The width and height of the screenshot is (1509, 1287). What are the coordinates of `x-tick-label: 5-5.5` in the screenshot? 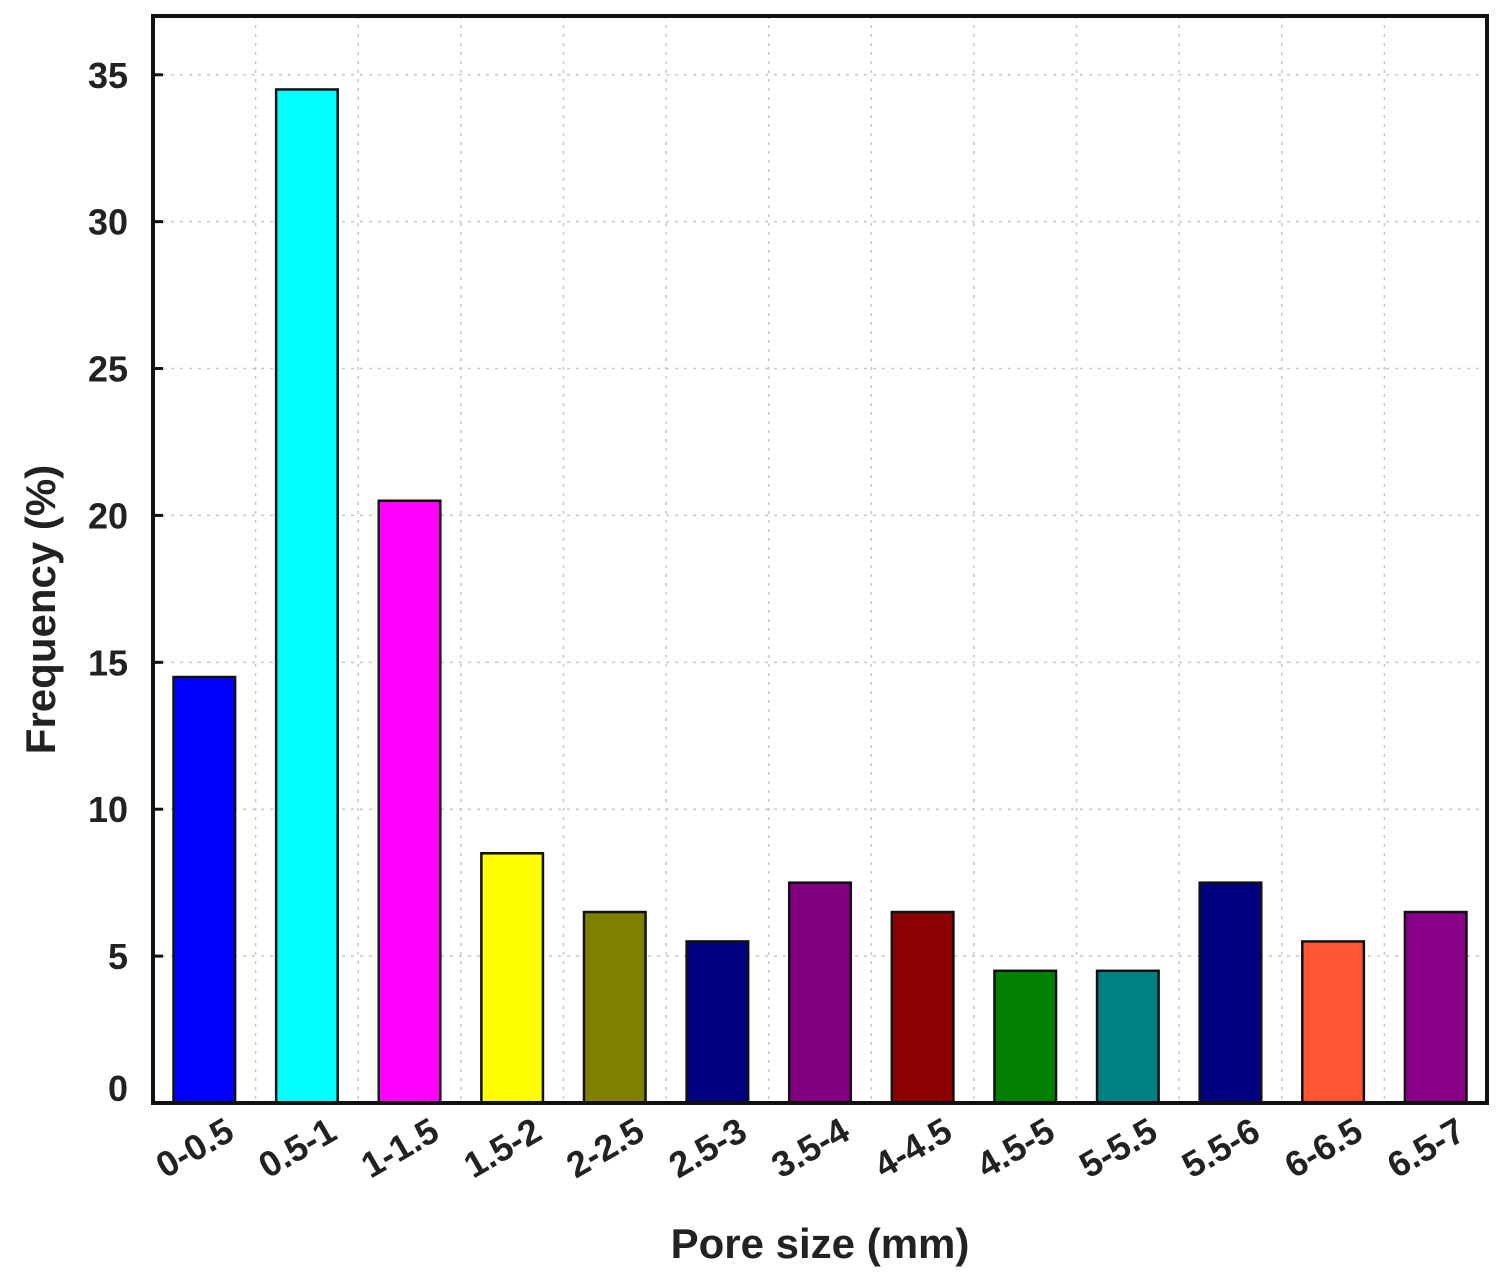 It's located at (1118, 1147).